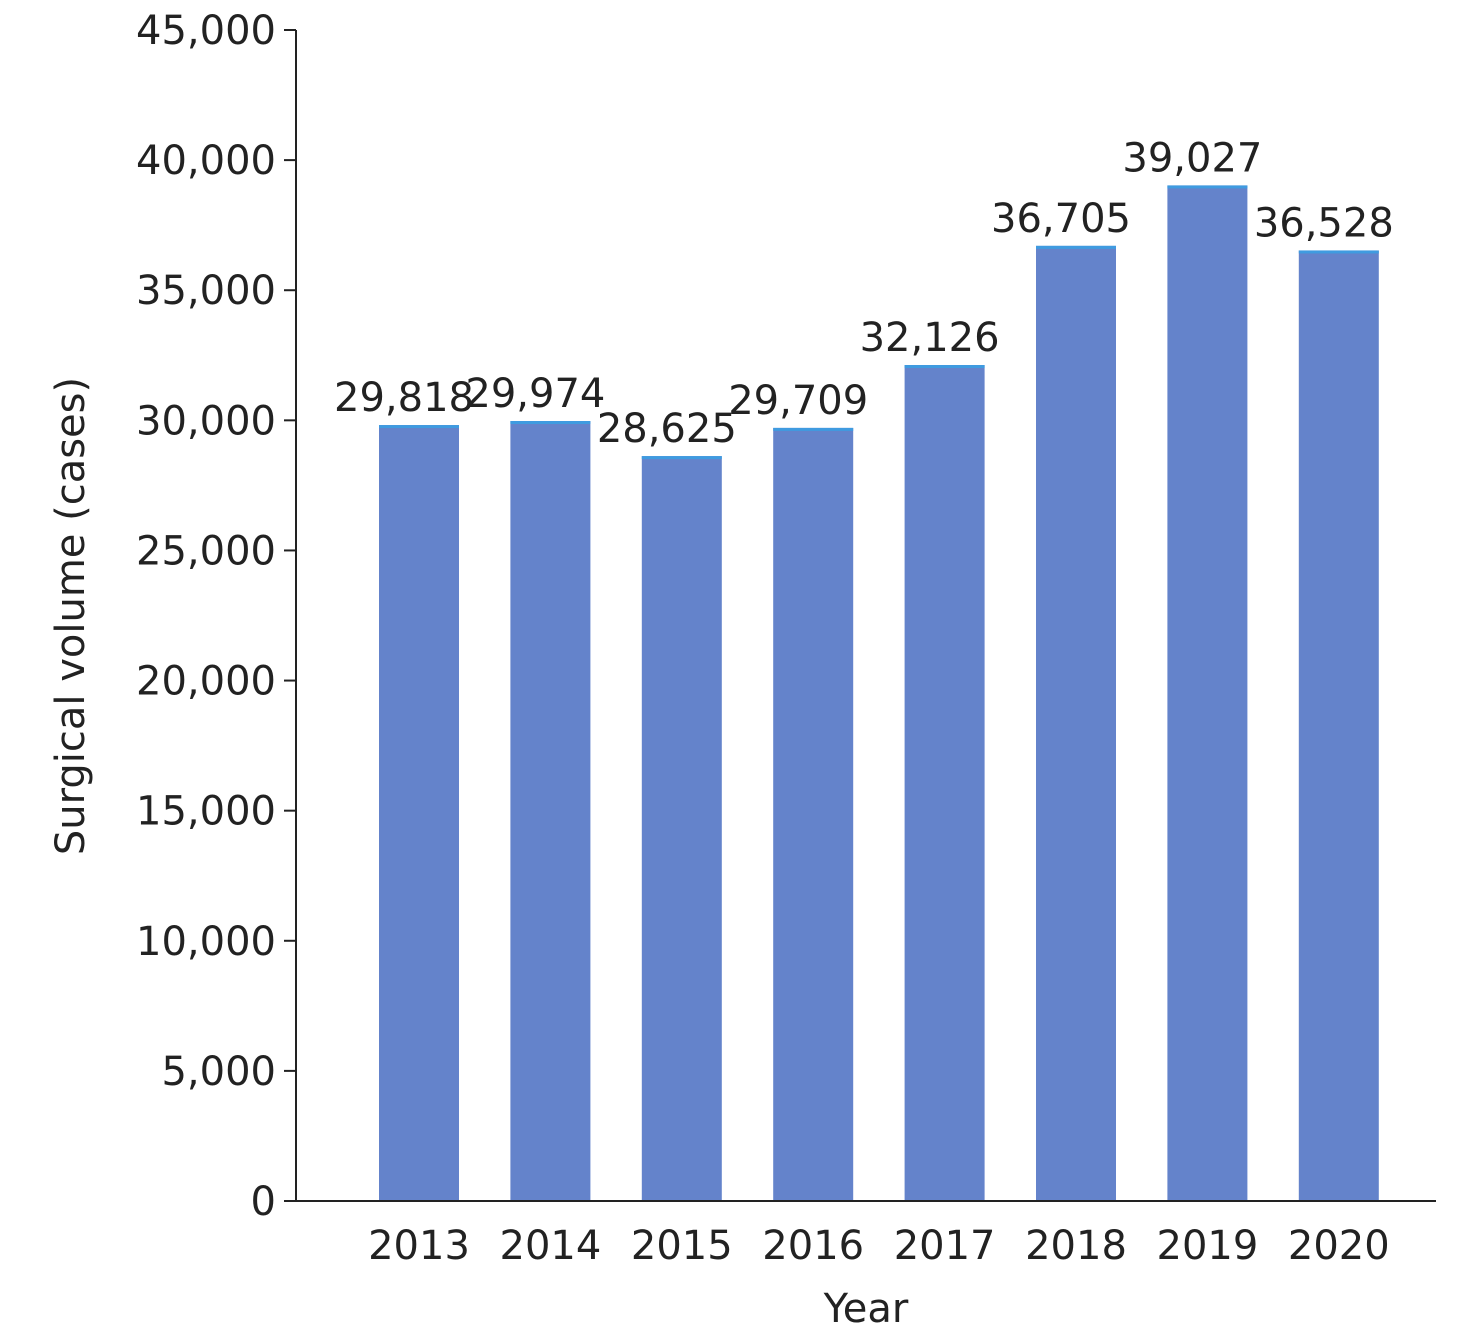 This screenshot has height=1344, width=1476. What do you see at coordinates (535, 394) in the screenshot?
I see `bar-value-label: 29,974` at bounding box center [535, 394].